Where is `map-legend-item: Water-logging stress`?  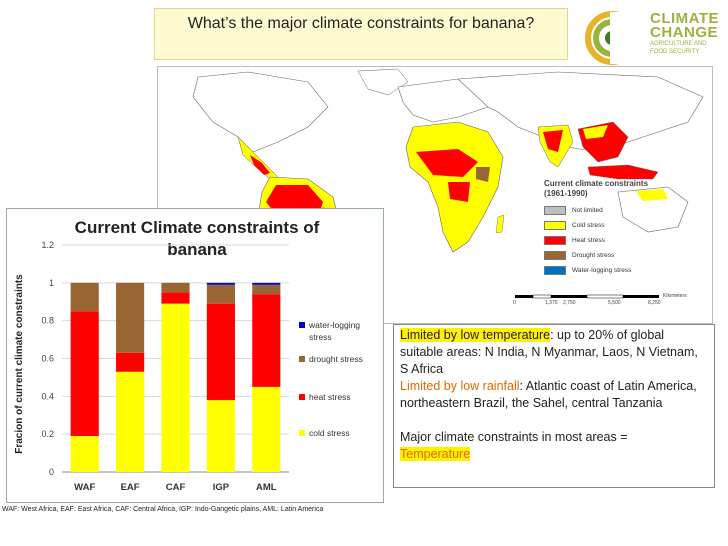
map-legend-item: Water-logging stress is located at coordinates (624, 270).